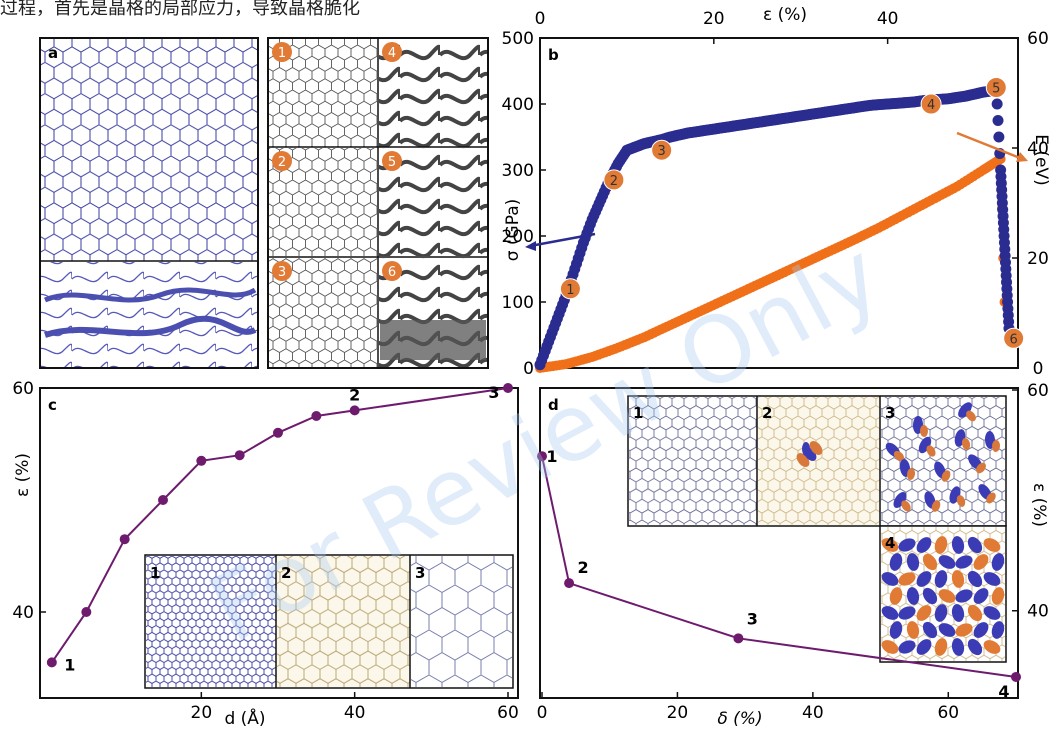 Image resolution: width=1053 pixels, height=733 pixels. What do you see at coordinates (149, 150) in the screenshot?
I see `pristine-lattice` at bounding box center [149, 150].